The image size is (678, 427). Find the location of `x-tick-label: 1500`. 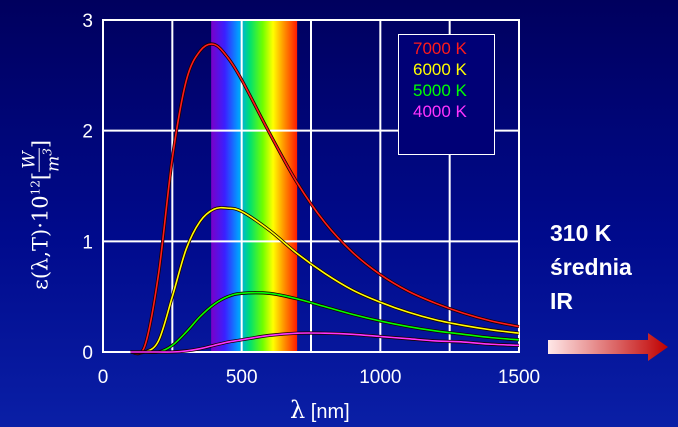

x-tick-label: 1500 is located at coordinates (519, 377).